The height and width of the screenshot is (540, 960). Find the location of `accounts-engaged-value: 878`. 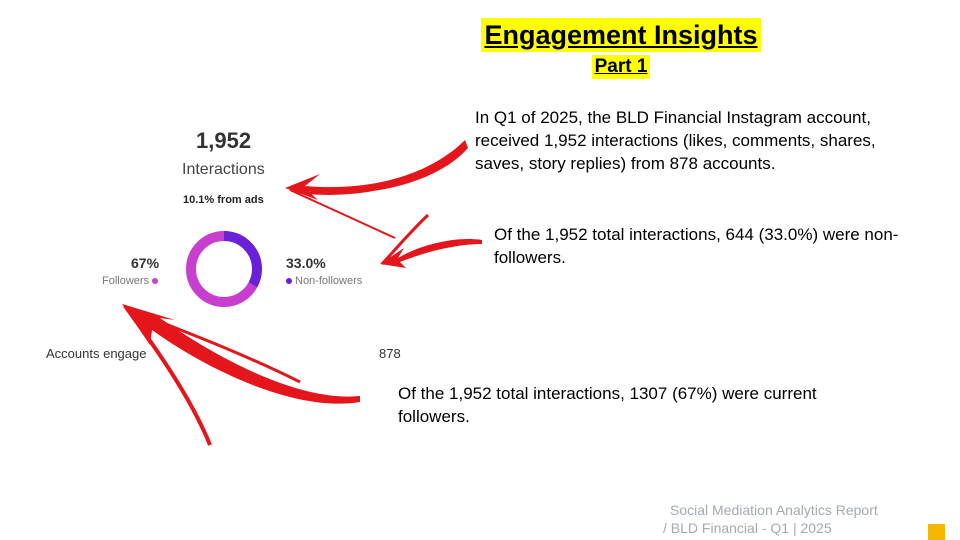

accounts-engaged-value: 878 is located at coordinates (390, 353).